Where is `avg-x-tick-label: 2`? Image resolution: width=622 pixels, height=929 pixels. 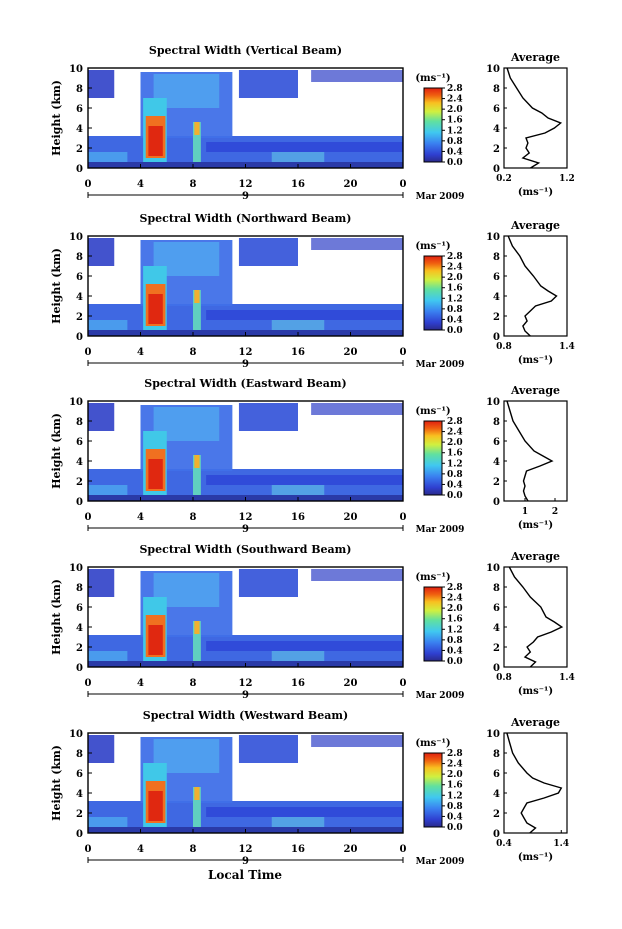
avg-x-tick-label: 2 is located at coordinates (555, 512).